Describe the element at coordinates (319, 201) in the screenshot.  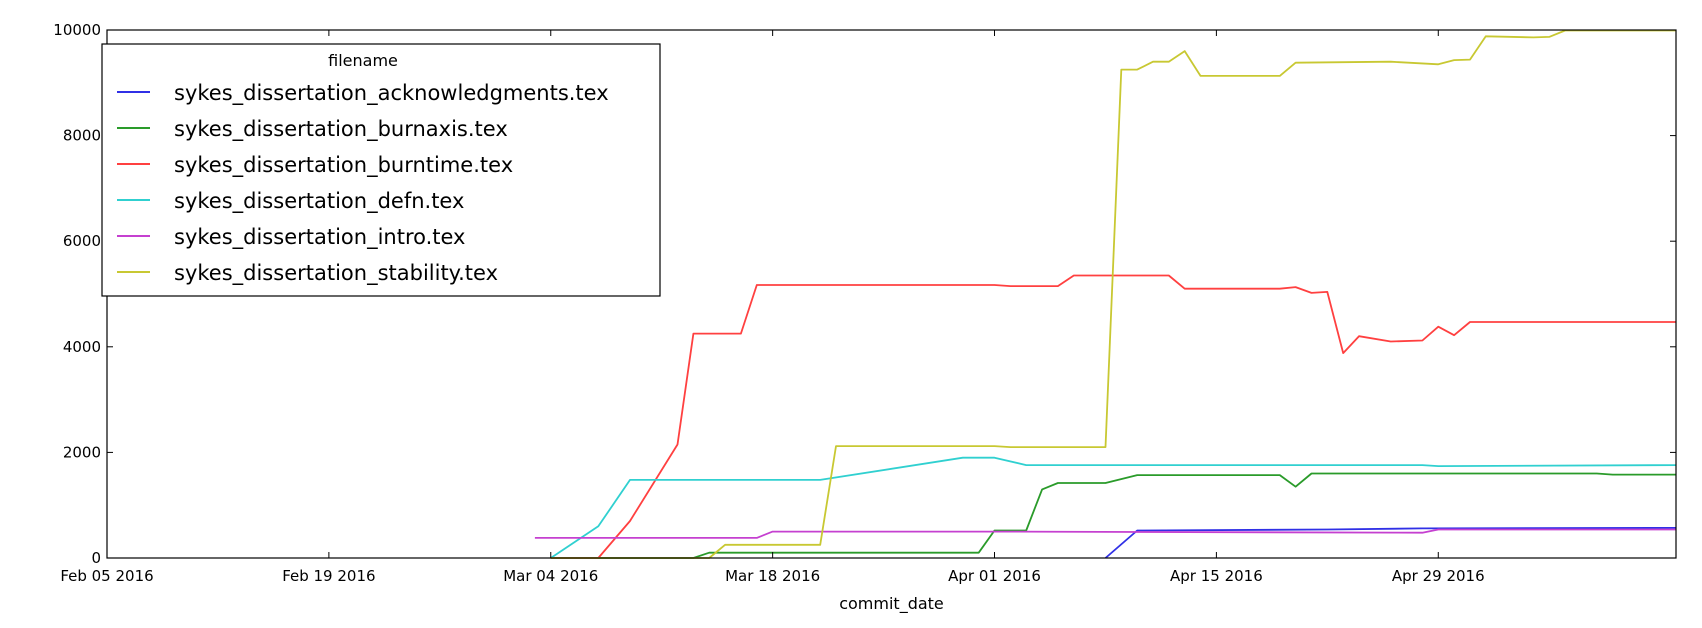
I see `legend-label: sykes_dissertation_defn.tex` at that location.